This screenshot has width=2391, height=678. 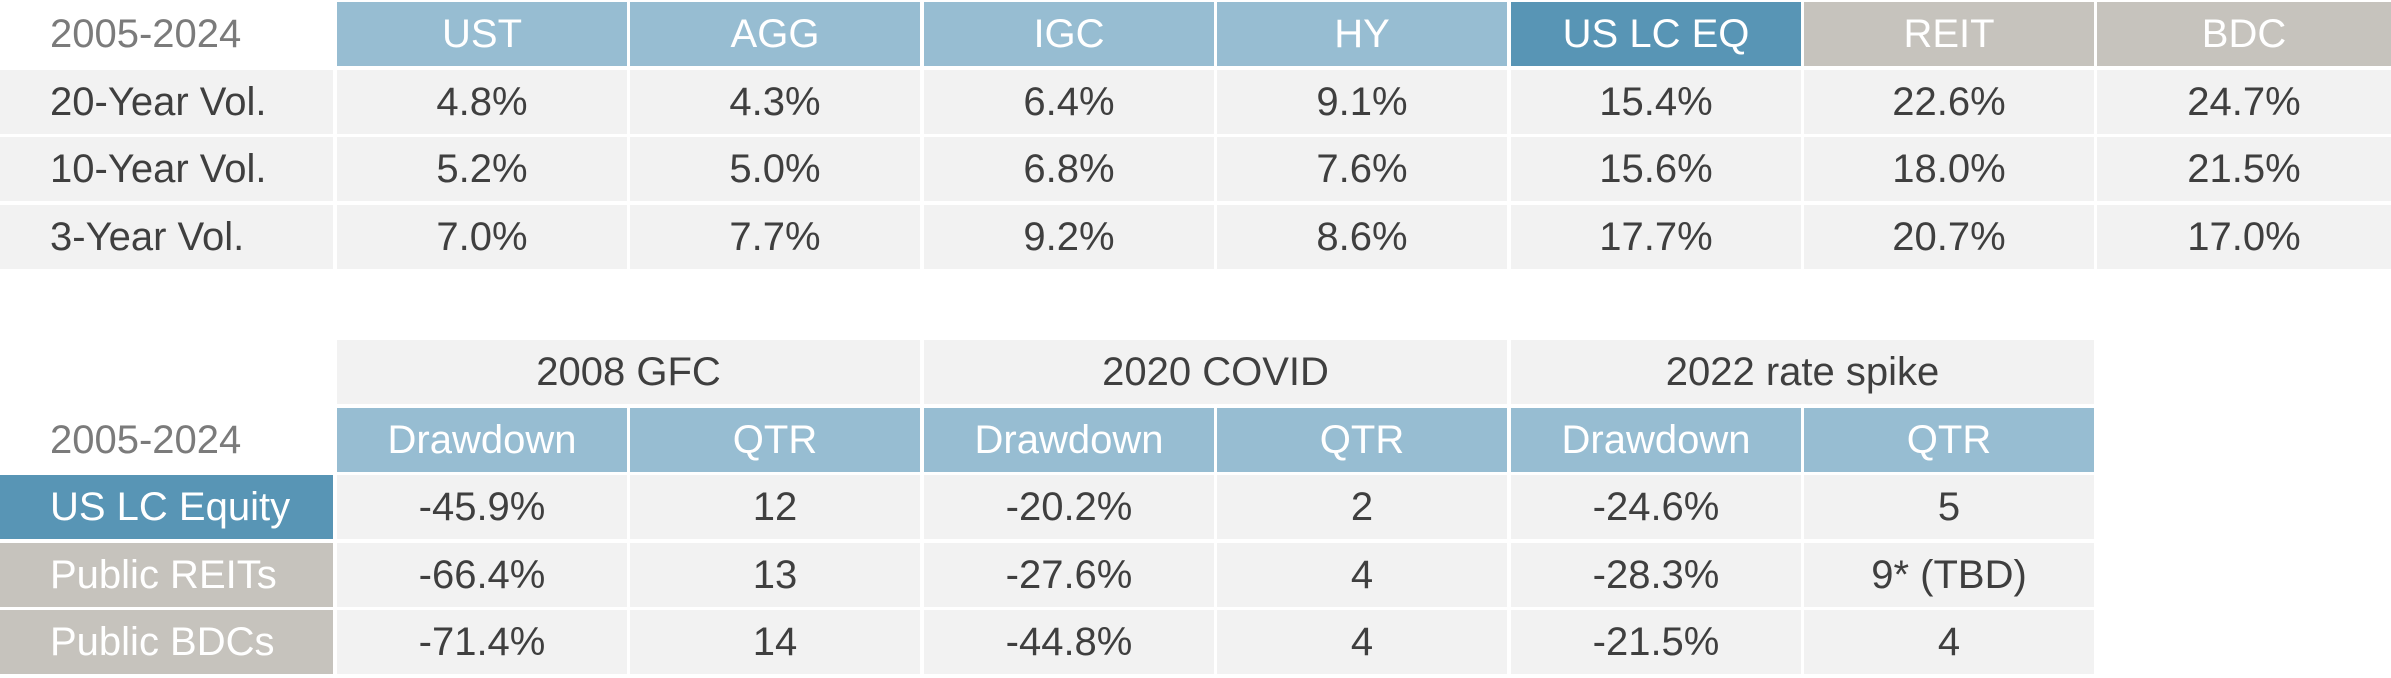 I want to click on drawdown-cell: -71.4%, so click(x=482, y=642).